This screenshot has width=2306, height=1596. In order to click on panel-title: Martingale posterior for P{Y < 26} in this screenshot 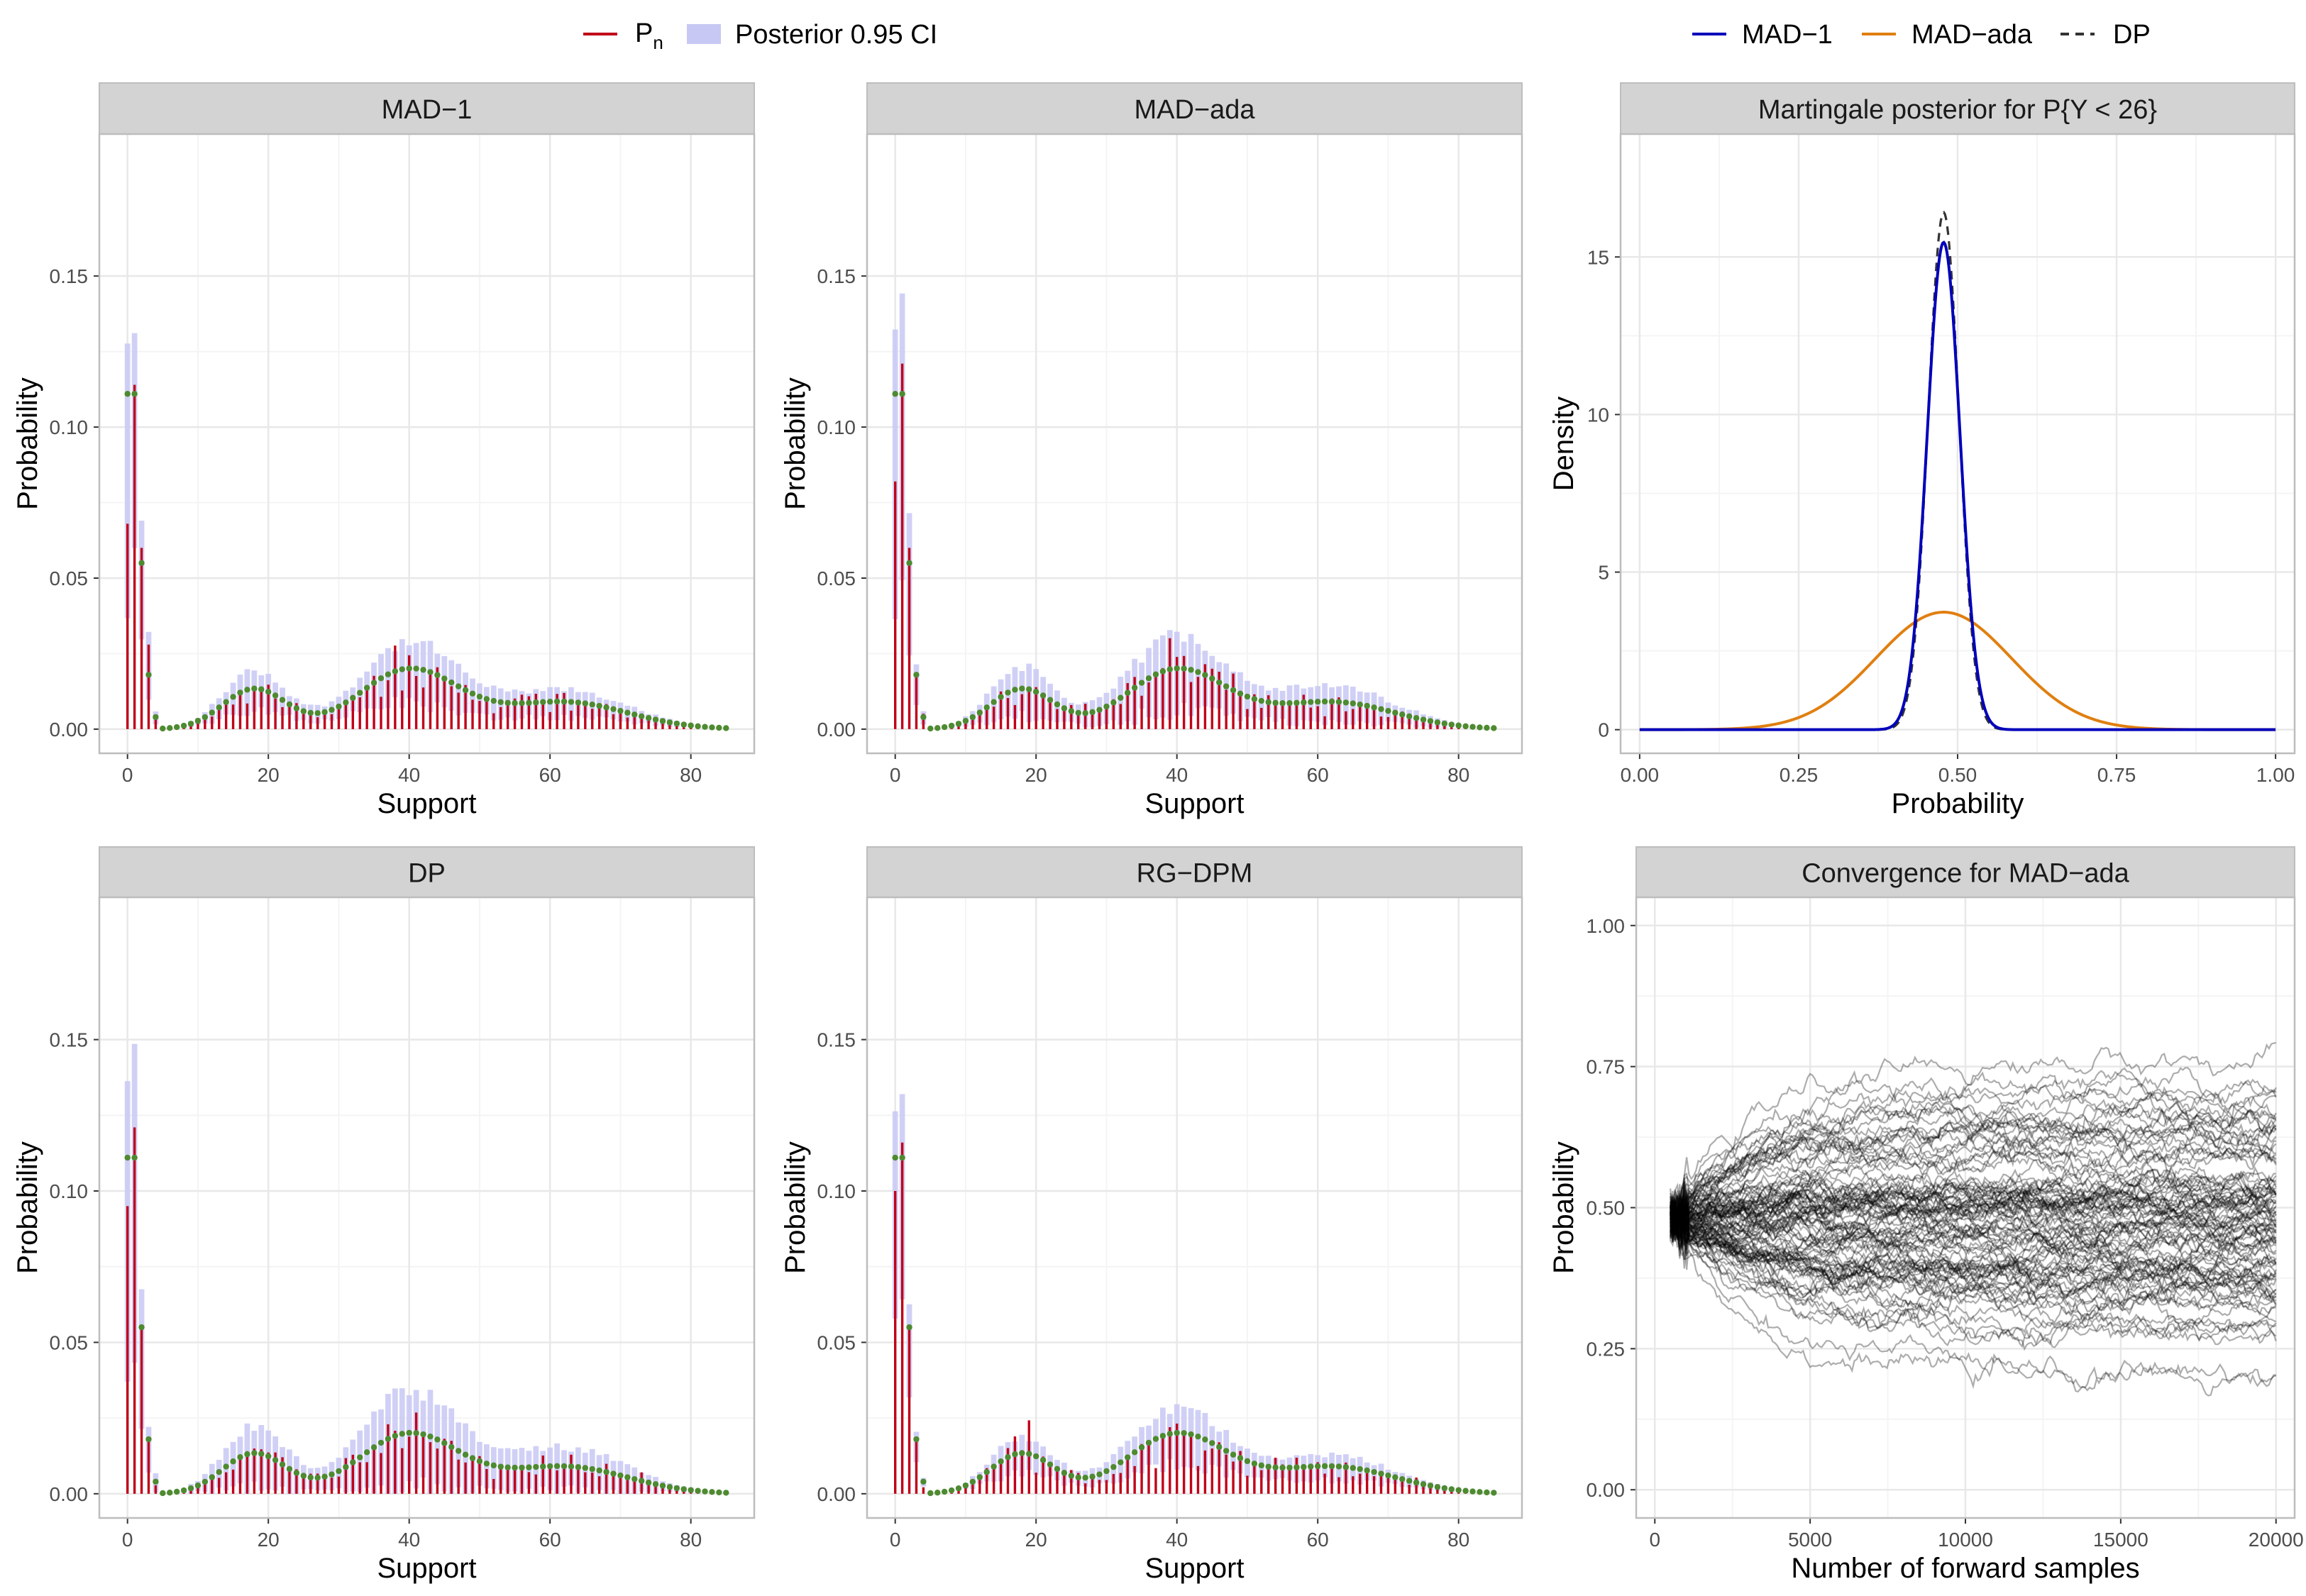, I will do `click(1957, 110)`.